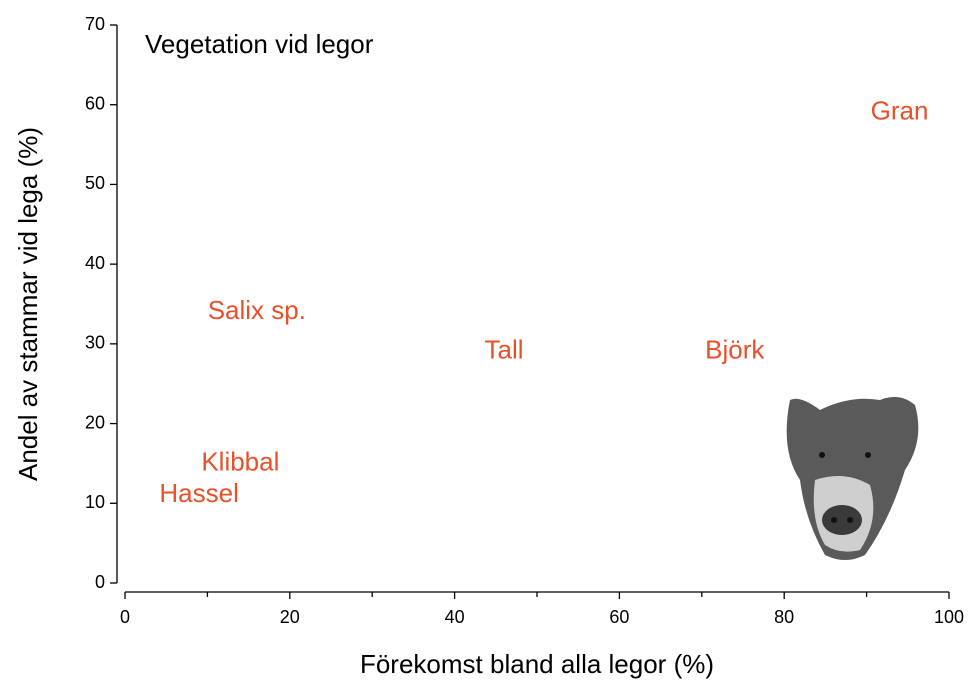 The height and width of the screenshot is (686, 975). I want to click on y-tick-label: 60, so click(95, 103).